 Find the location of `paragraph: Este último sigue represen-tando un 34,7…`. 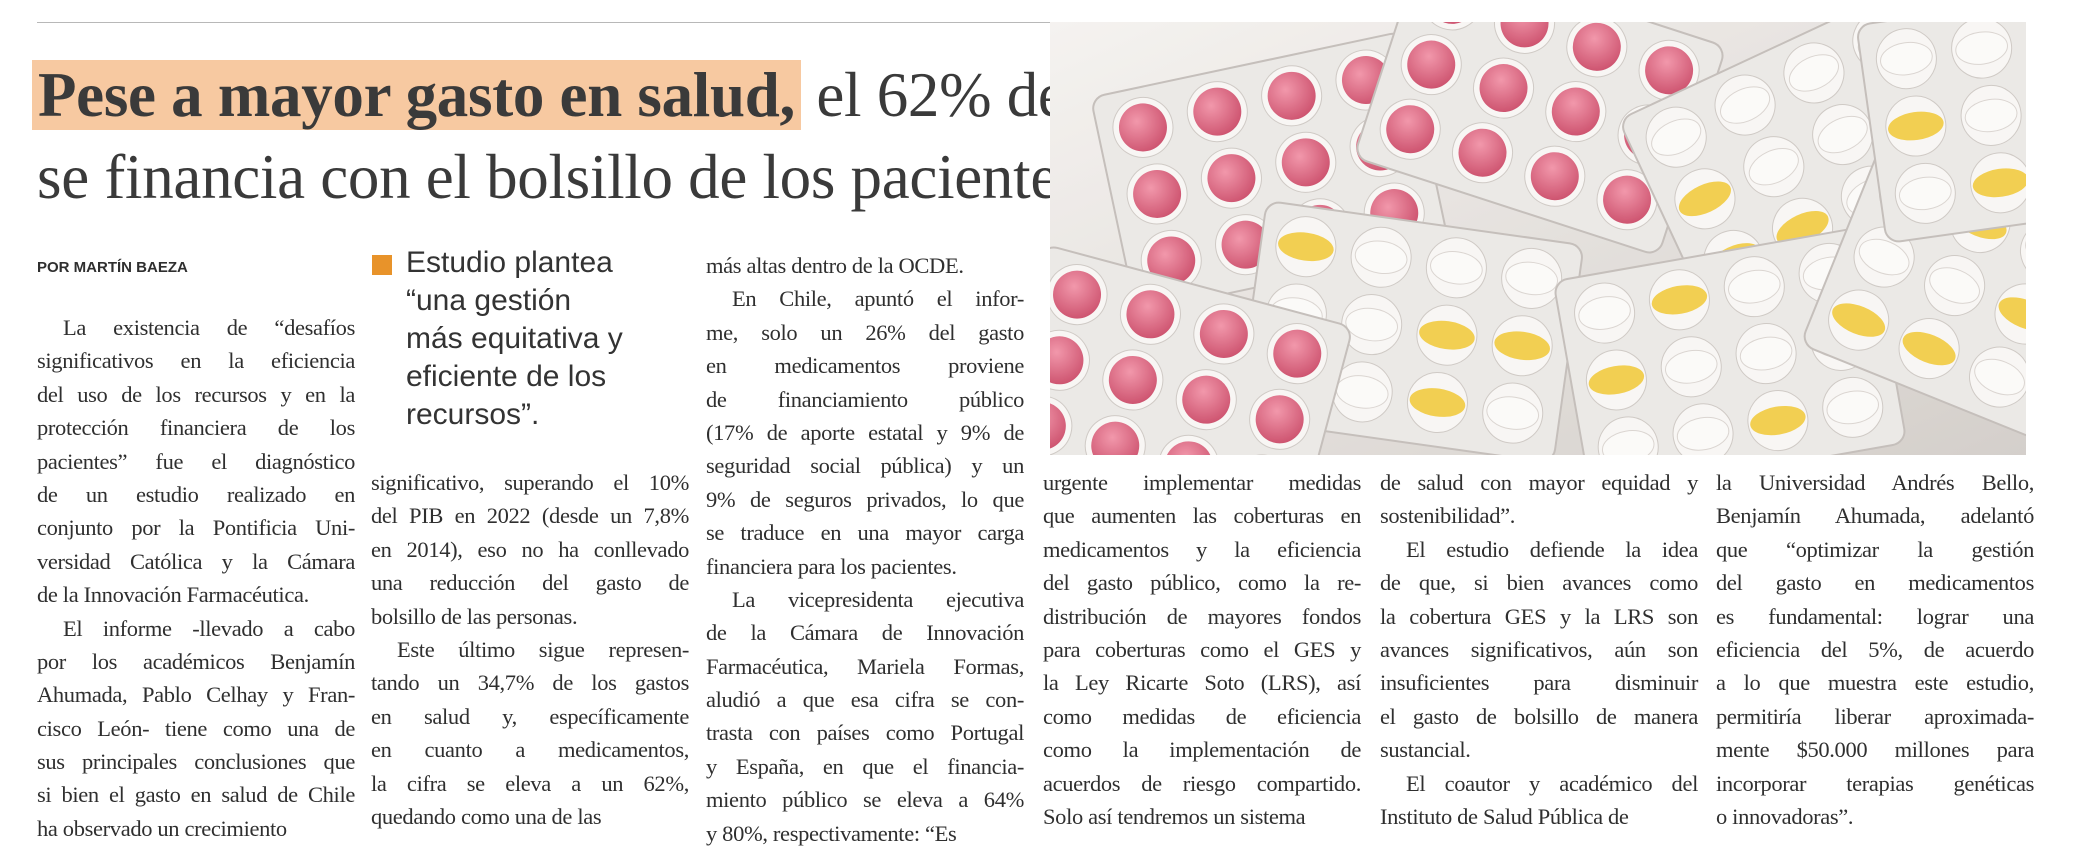

paragraph: Este último sigue represen-tando un 34,7… is located at coordinates (530, 733).